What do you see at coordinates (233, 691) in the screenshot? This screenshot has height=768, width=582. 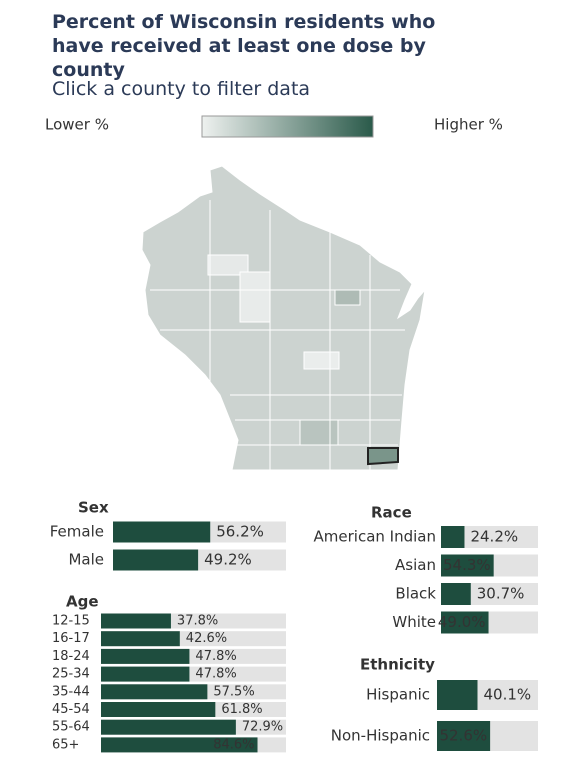 I see `value-label: 57.5%` at bounding box center [233, 691].